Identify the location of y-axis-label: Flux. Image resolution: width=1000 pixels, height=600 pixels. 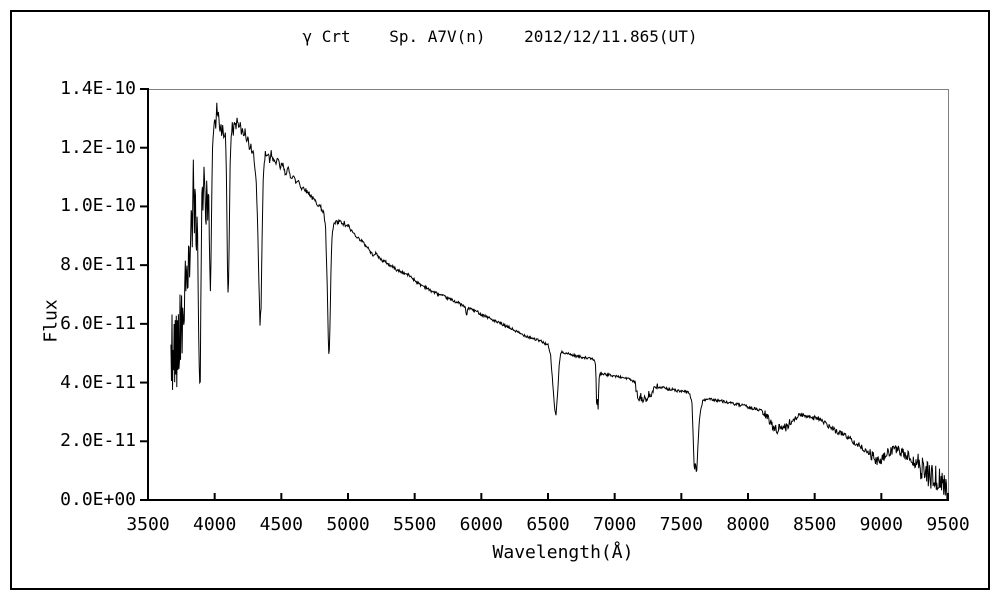
(51, 321).